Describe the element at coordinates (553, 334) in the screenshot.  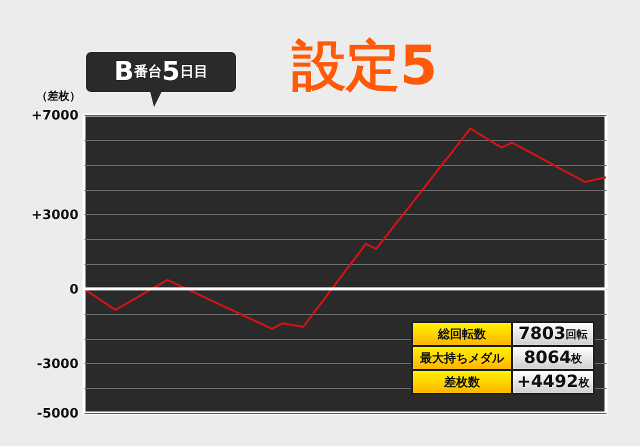
I see `annotation: 7803回転` at that location.